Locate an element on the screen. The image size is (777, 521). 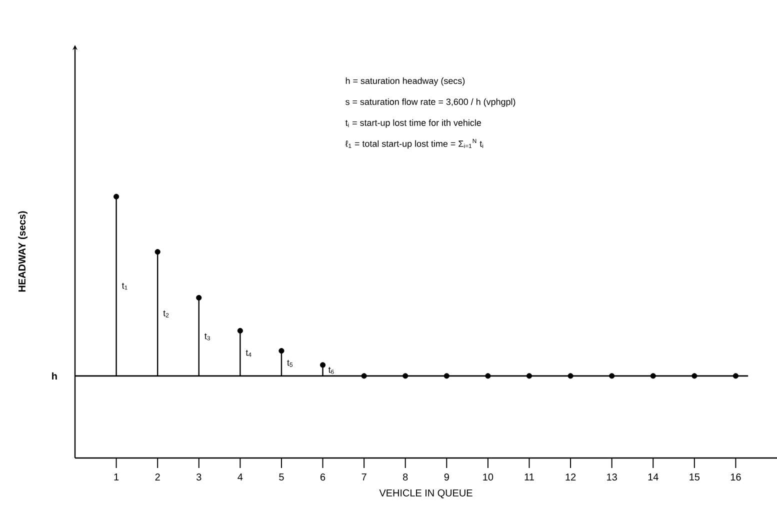
x-tick-label: 9 is located at coordinates (446, 477).